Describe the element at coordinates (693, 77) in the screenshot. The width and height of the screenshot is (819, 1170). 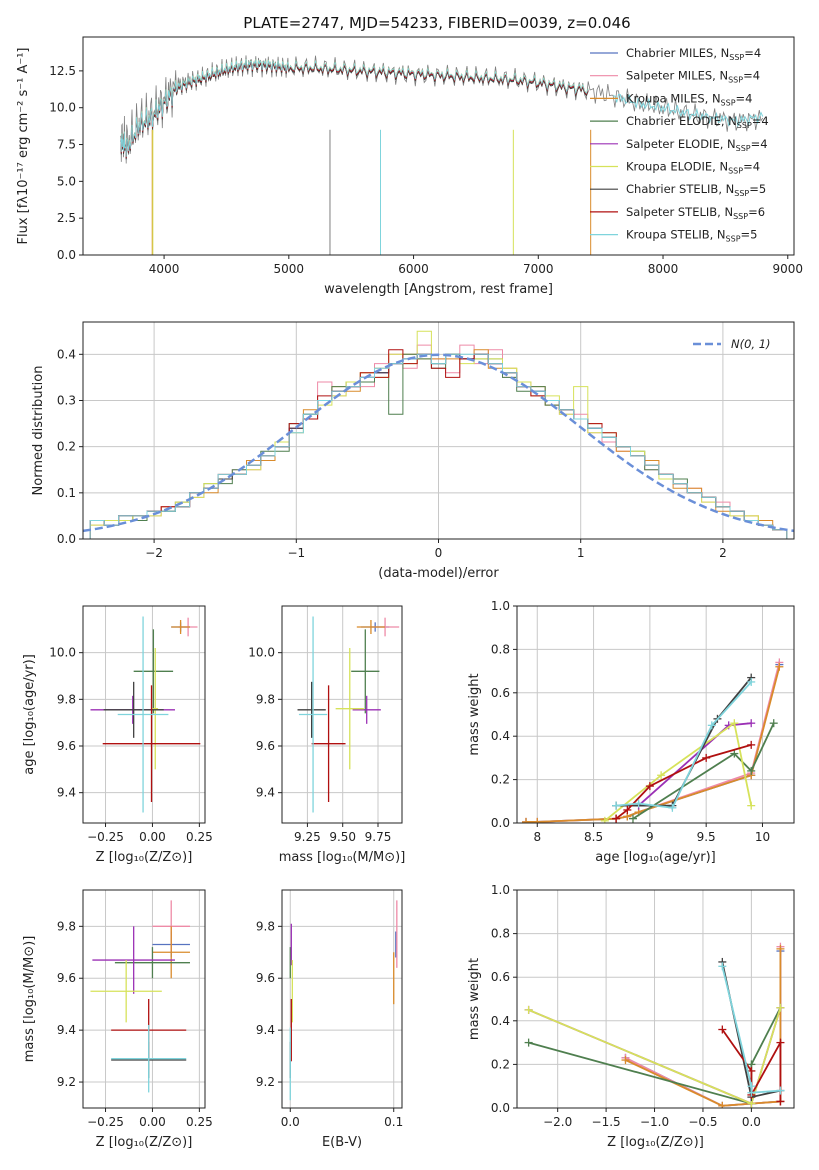
I see `legend-entry: Salpeter MILES, NSSP=4` at that location.